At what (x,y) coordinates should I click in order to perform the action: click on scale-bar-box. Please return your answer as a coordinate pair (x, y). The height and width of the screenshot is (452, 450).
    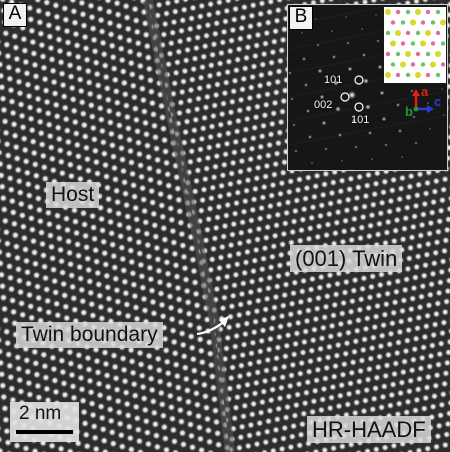
    Looking at the image, I should click on (44, 422).